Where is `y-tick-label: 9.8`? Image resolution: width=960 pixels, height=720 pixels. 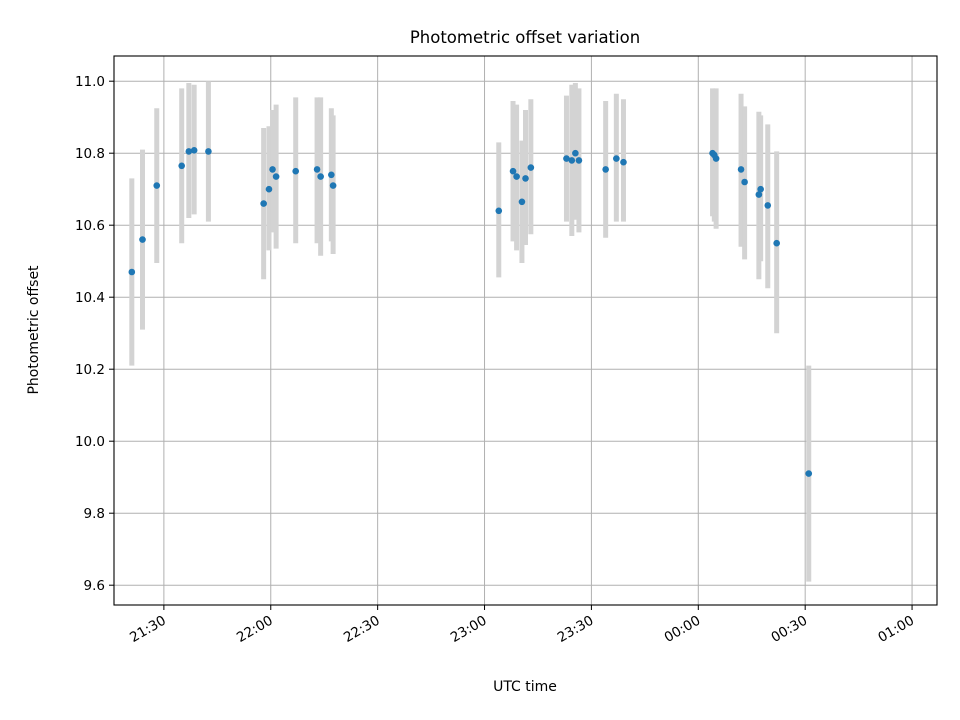 y-tick-label: 9.8 is located at coordinates (94, 514).